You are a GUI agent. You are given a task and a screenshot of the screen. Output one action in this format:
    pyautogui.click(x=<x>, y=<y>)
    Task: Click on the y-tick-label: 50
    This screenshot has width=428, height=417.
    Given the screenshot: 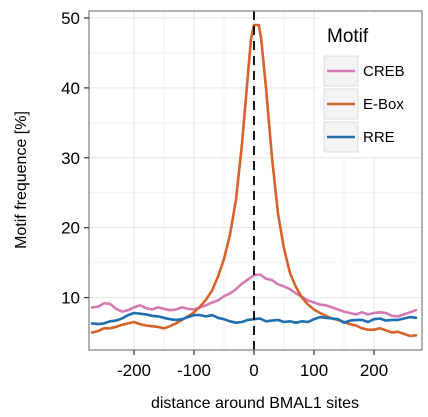 What is the action you would take?
    pyautogui.click(x=70, y=18)
    